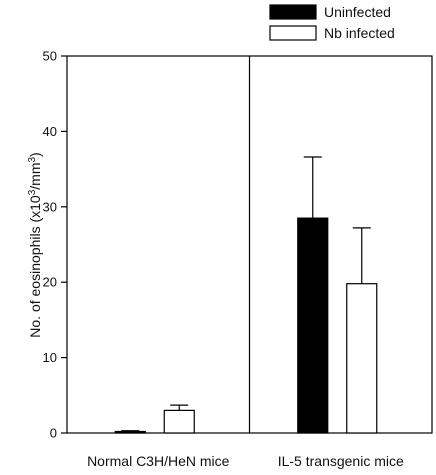 The image size is (436, 475). What do you see at coordinates (50, 206) in the screenshot?
I see `y-tick-label: 30` at bounding box center [50, 206].